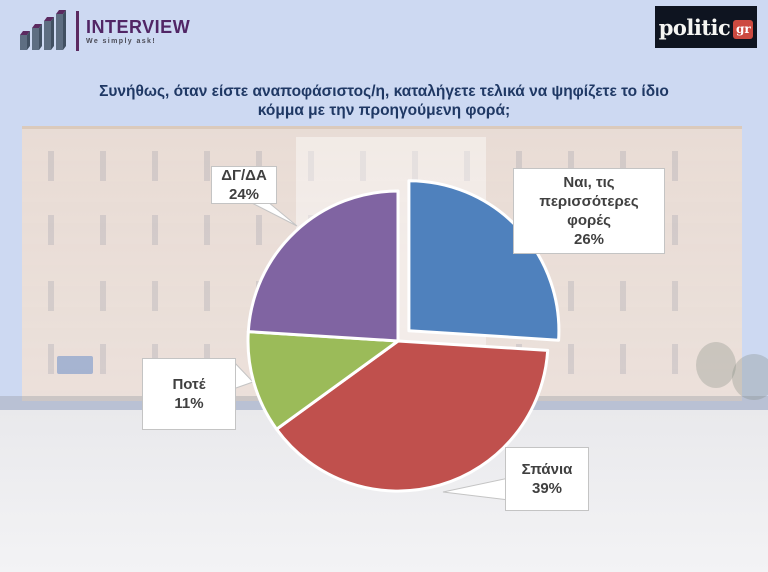 This screenshot has width=768, height=572. What do you see at coordinates (121, 41) in the screenshot?
I see `interview-logo-tagline: We simply ask!` at bounding box center [121, 41].